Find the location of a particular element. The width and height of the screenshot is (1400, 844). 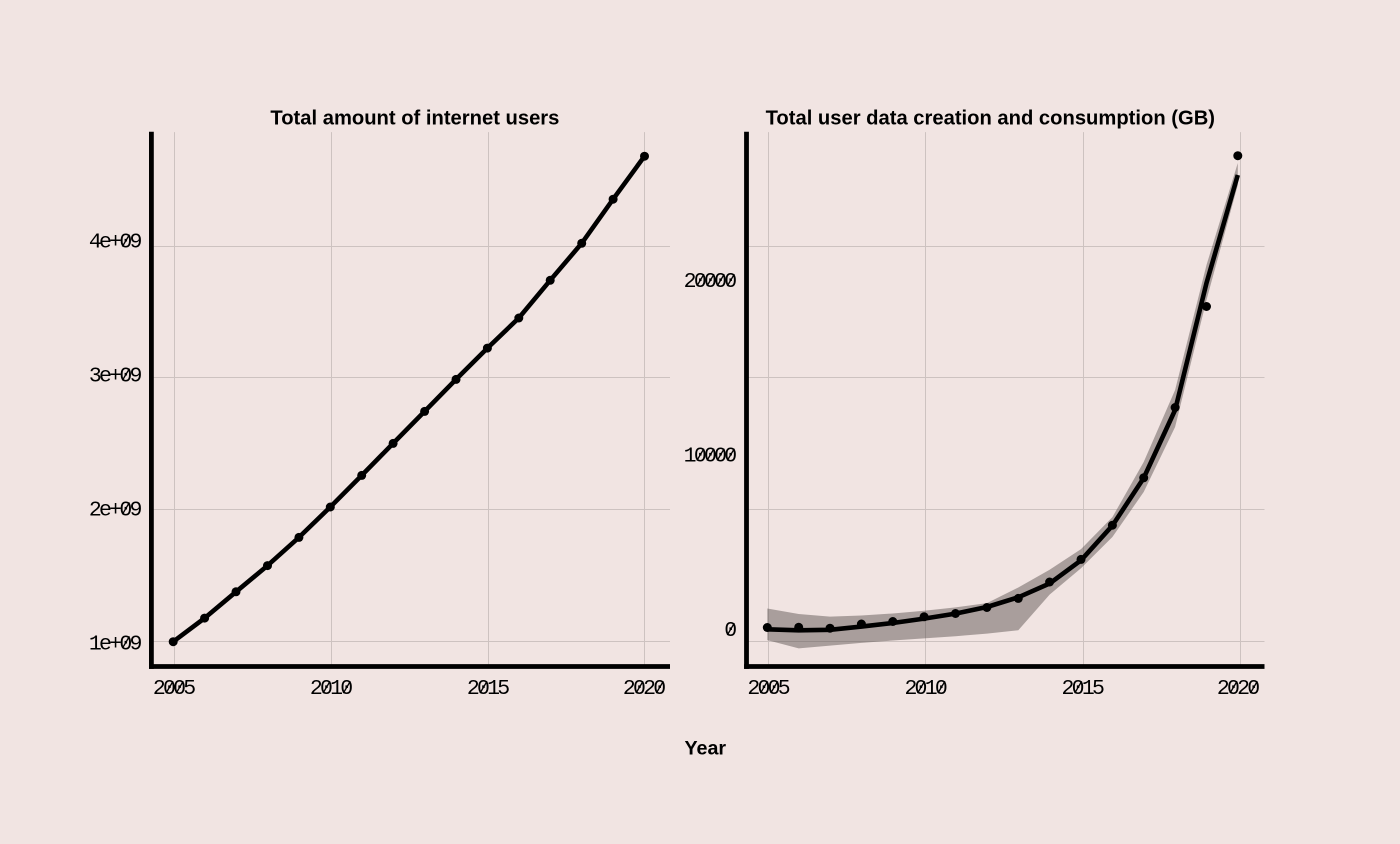

svg-text: 4e+09 is located at coordinates (116, 243).